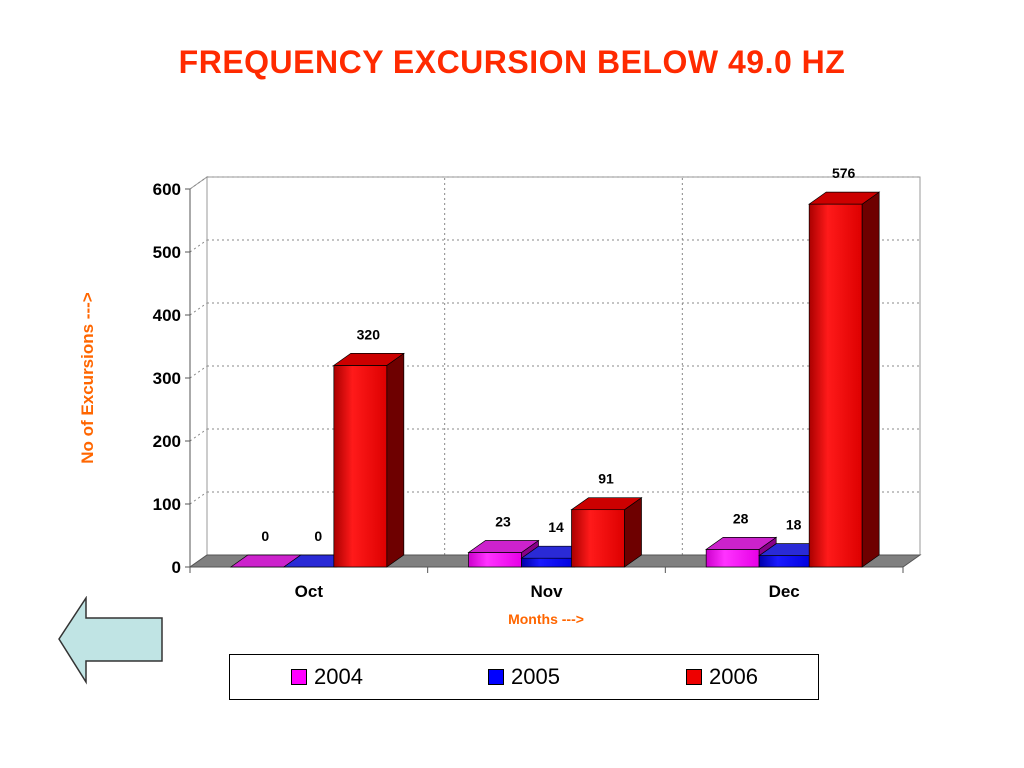  Describe the element at coordinates (844, 173) in the screenshot. I see `data-label: 576` at that location.